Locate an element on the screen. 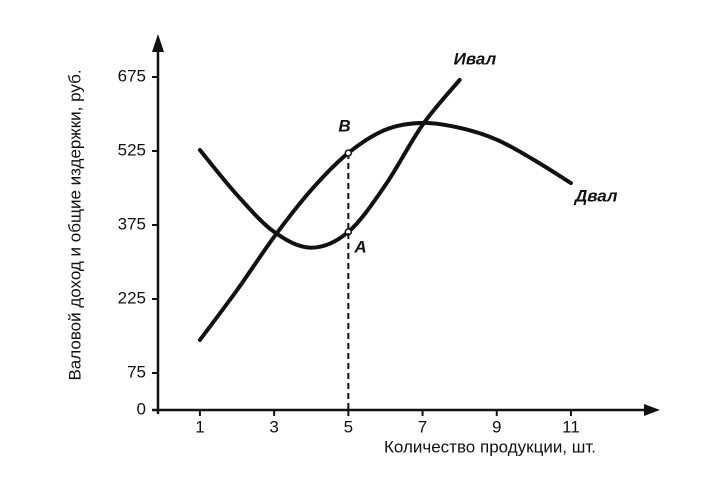 The image size is (715, 486). series-line is located at coordinates (329, 163).